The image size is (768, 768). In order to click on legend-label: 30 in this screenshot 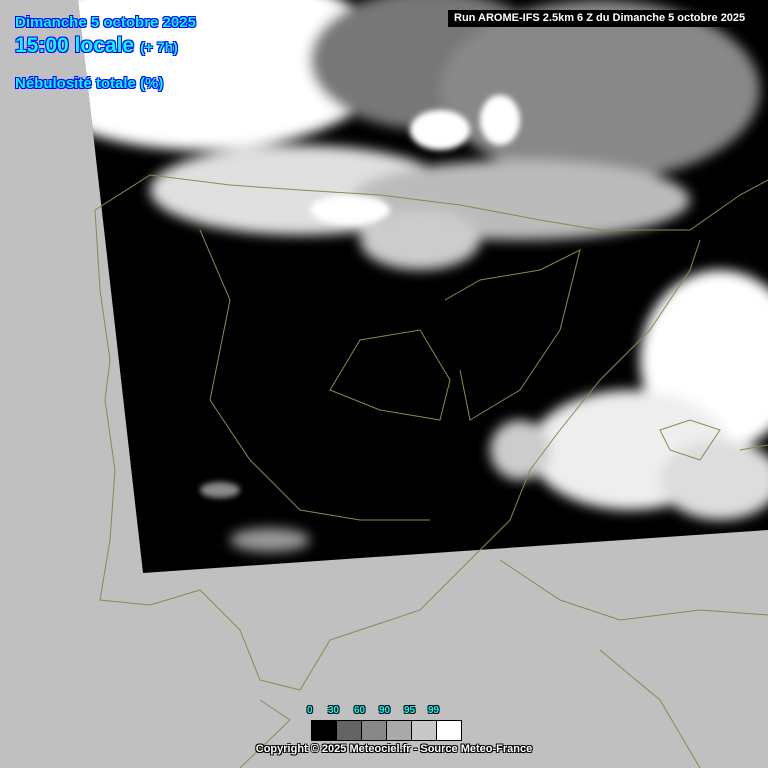, I will do `click(334, 710)`.